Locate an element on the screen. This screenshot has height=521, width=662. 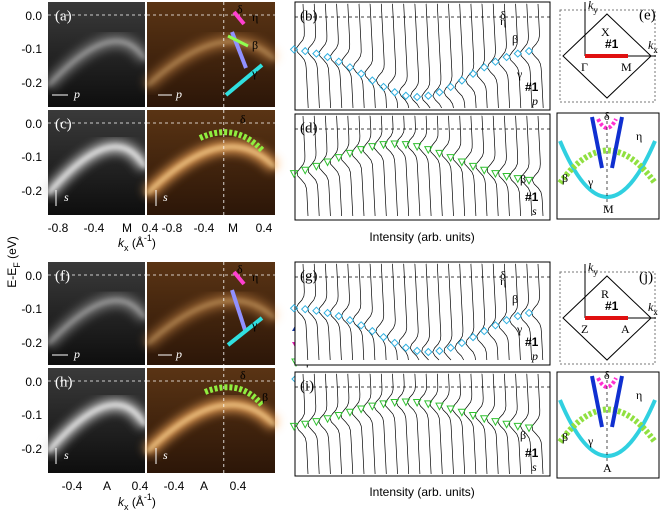
point-label: X is located at coordinates (605, 32).